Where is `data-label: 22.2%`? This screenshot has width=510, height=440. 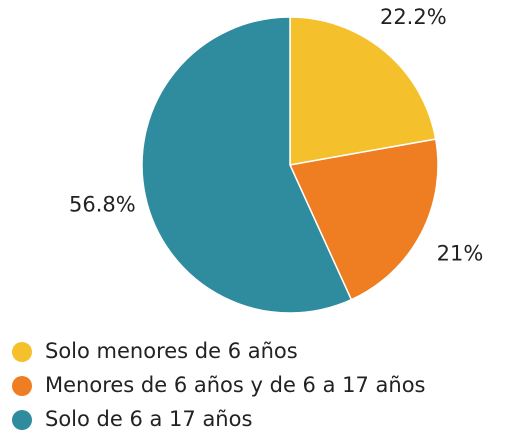
data-label: 22.2% is located at coordinates (413, 17).